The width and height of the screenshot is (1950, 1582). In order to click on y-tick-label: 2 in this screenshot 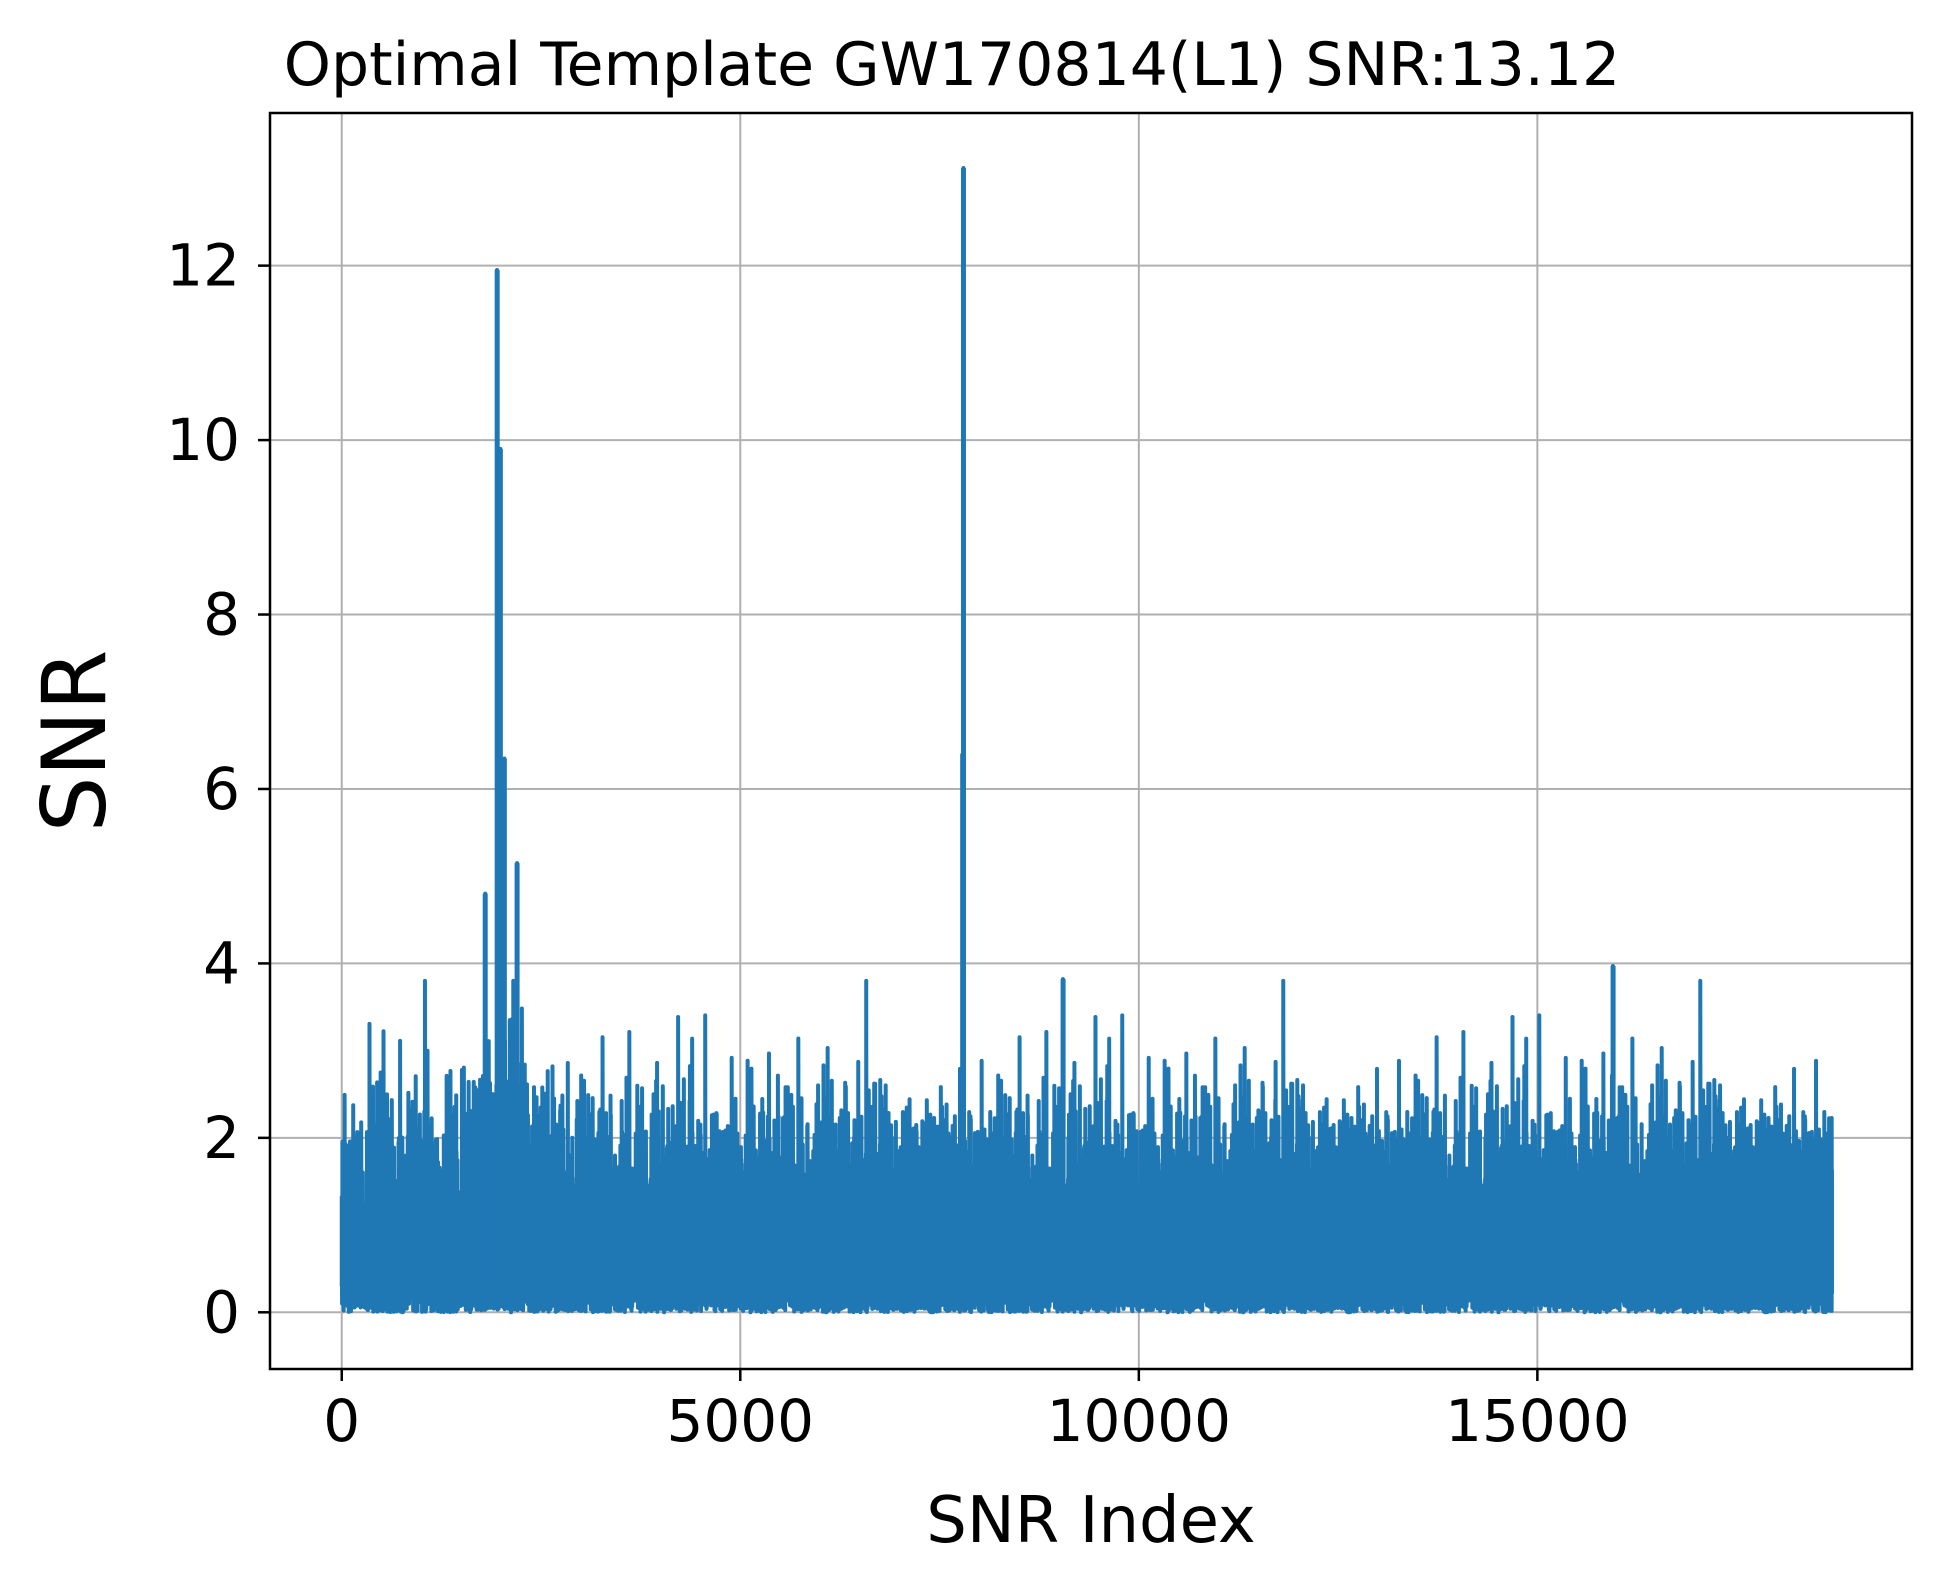, I will do `click(221, 1138)`.